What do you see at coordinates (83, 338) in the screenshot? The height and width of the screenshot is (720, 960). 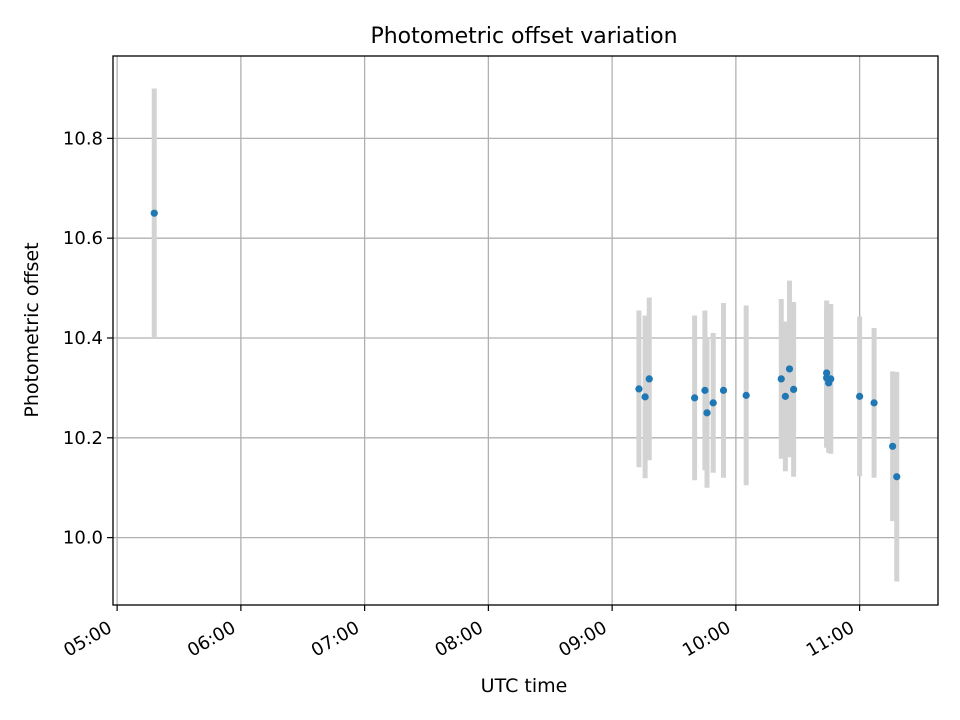 I see `y-tick-label: 10.4` at bounding box center [83, 338].